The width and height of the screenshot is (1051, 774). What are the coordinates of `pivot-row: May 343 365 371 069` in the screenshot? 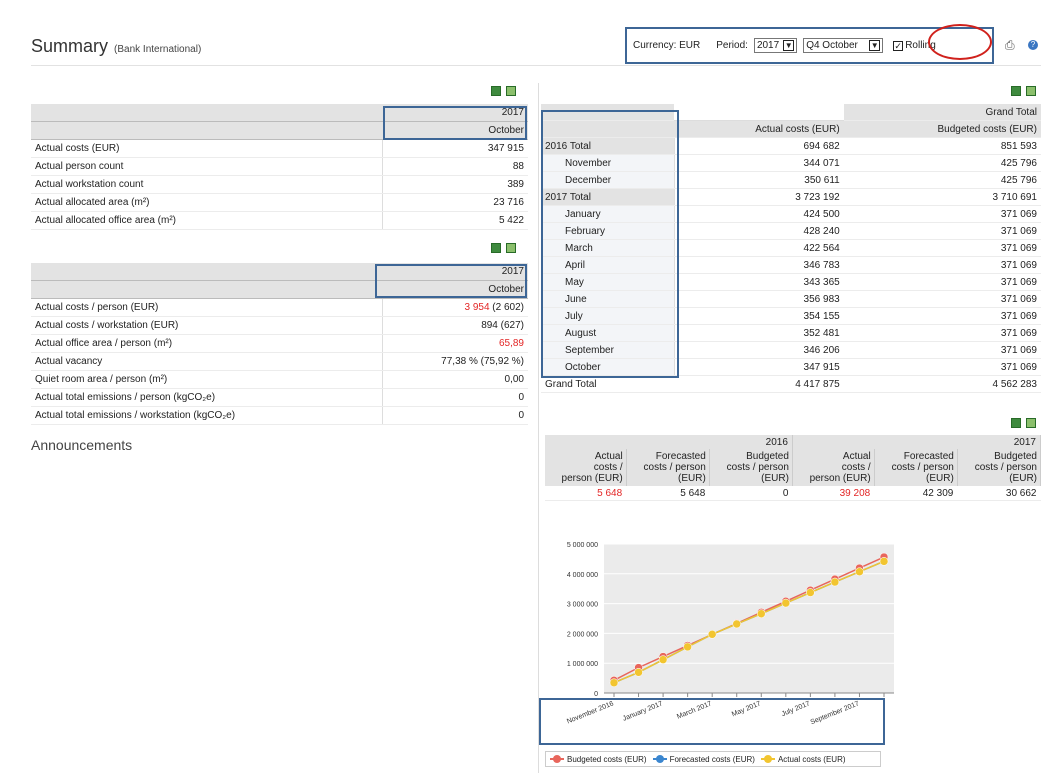 It's located at (791, 282).